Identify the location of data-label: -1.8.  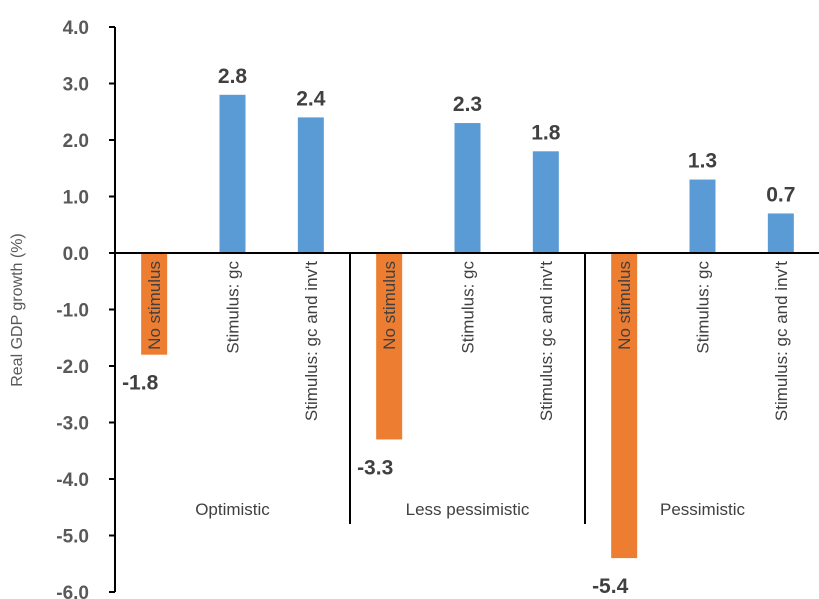
(140, 383).